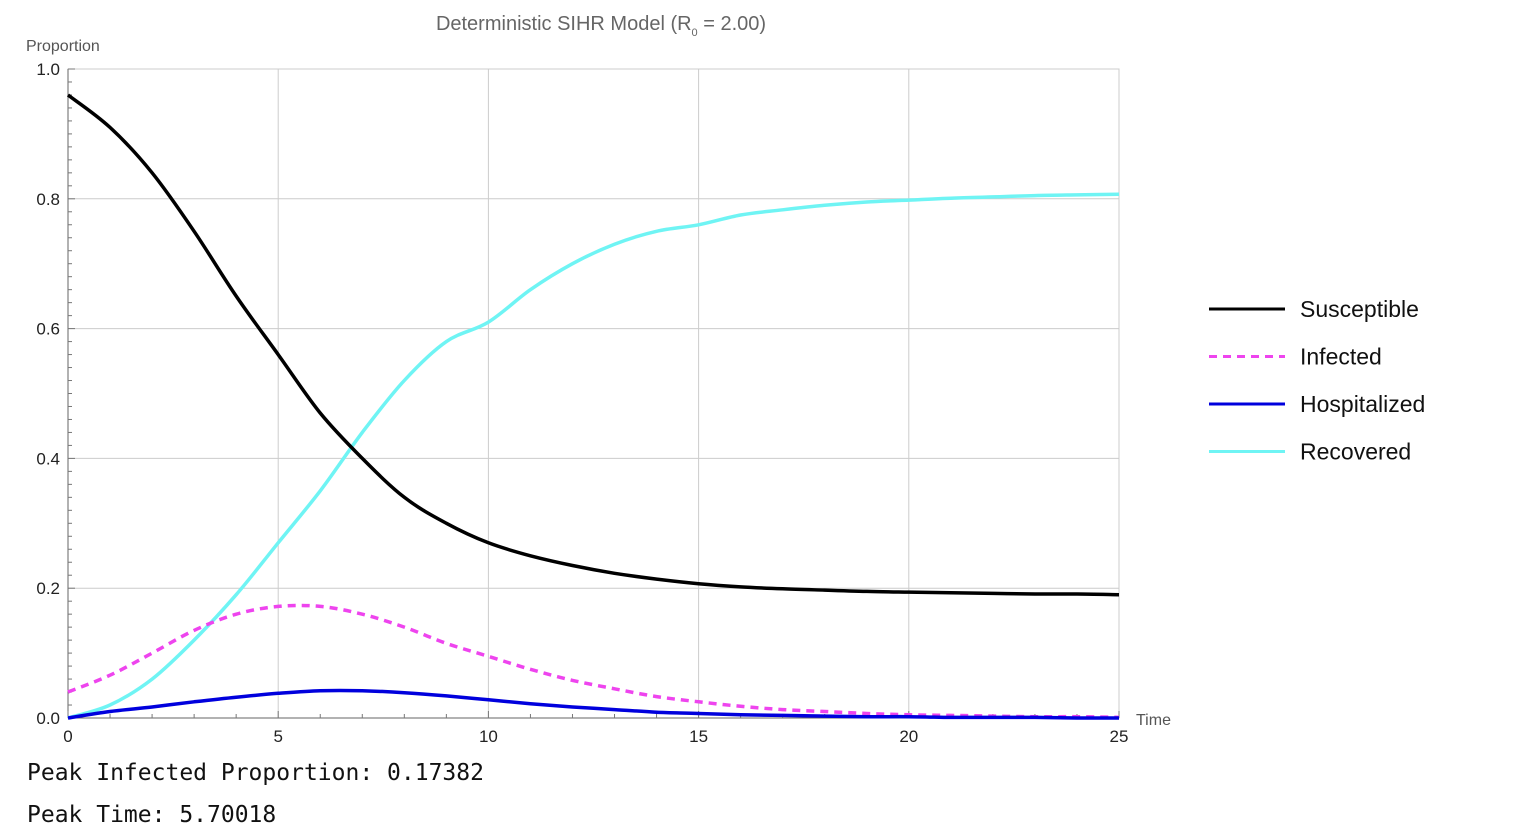 The height and width of the screenshot is (838, 1524). What do you see at coordinates (48, 718) in the screenshot?
I see `y-tick-label: 0.0` at bounding box center [48, 718].